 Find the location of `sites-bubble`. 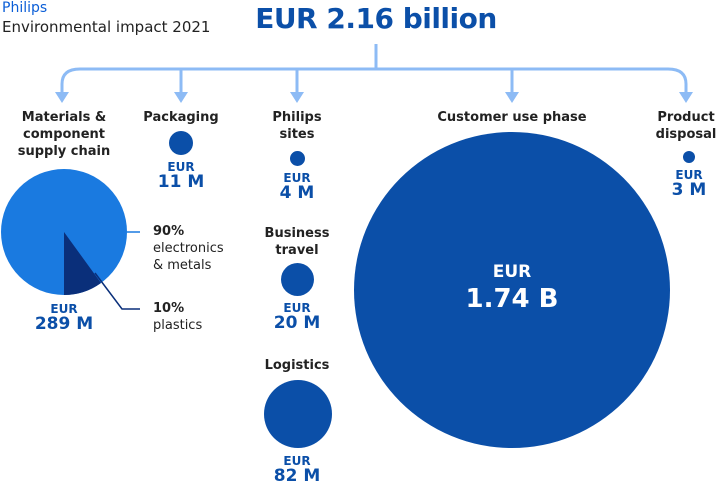

sites-bubble is located at coordinates (297, 158).